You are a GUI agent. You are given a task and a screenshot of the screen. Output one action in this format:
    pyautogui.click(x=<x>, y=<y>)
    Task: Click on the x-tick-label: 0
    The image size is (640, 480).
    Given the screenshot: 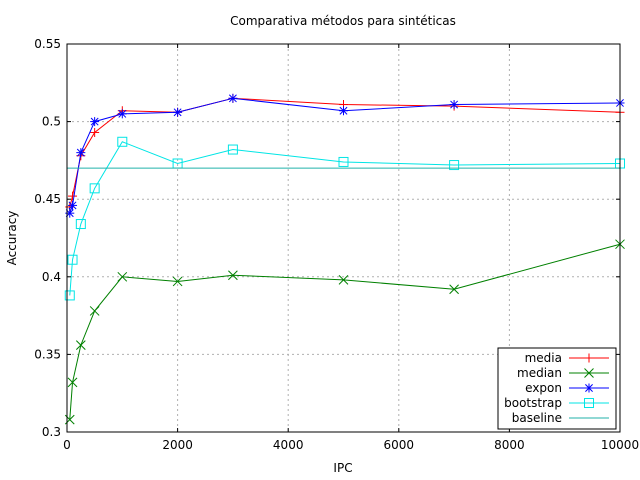 What is the action you would take?
    pyautogui.click(x=67, y=445)
    